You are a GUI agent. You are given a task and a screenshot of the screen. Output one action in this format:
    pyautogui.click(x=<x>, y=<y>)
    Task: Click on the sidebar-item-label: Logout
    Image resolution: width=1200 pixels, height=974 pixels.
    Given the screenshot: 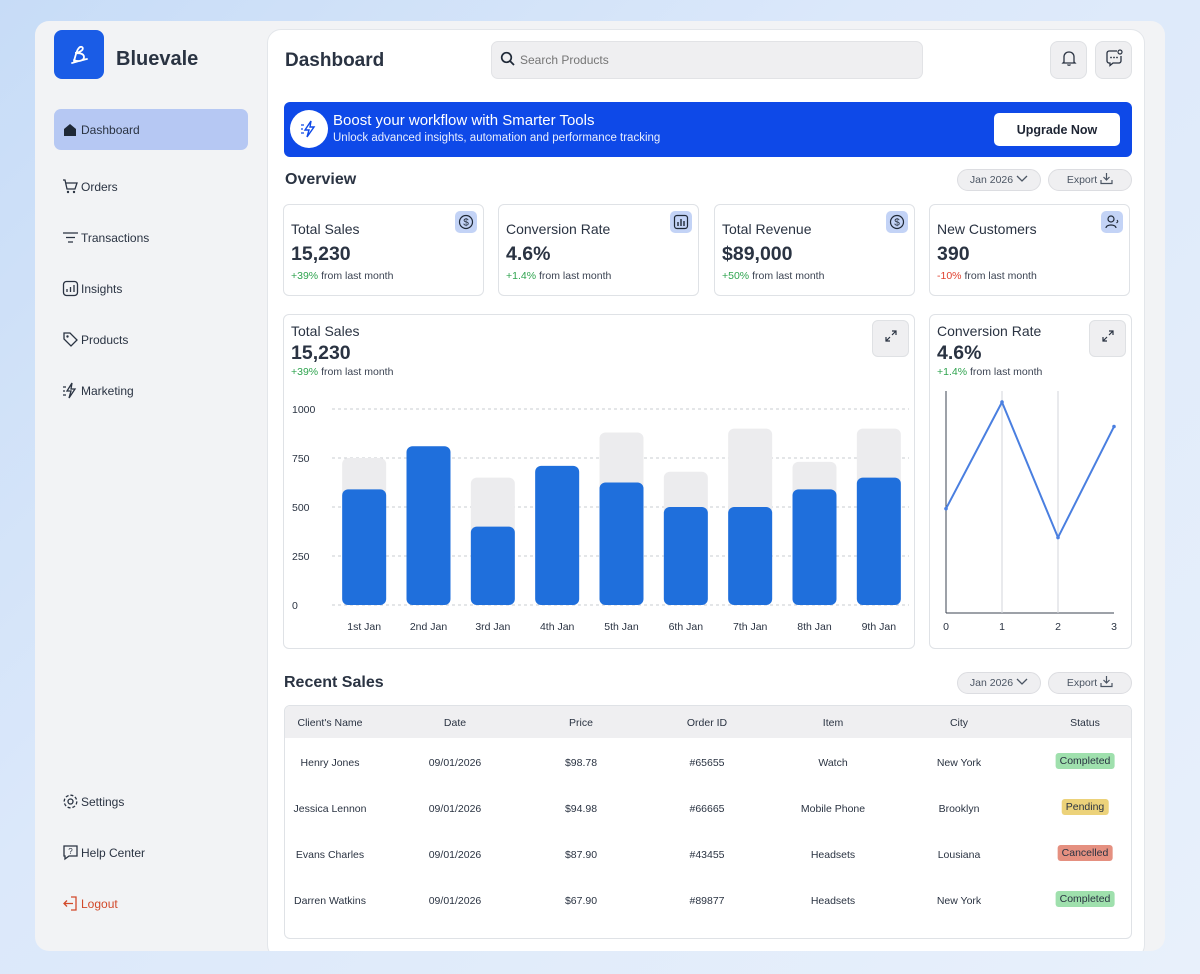 What is the action you would take?
    pyautogui.click(x=99, y=903)
    